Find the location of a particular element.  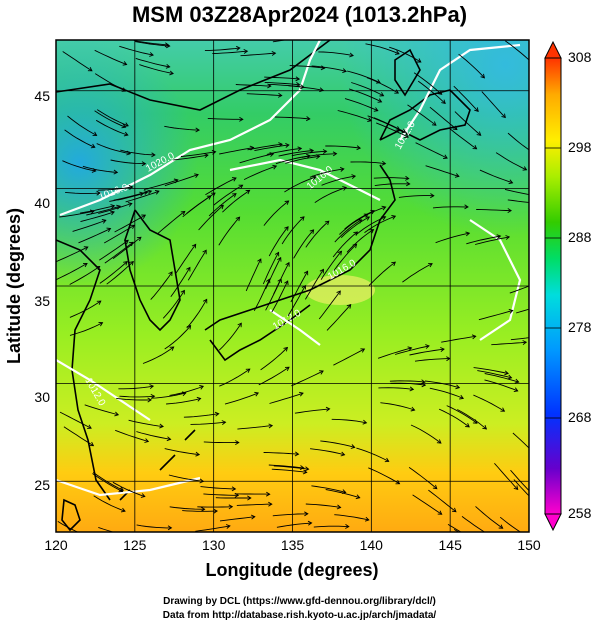

x-axis-title: Longitude (degrees) is located at coordinates (291, 570).